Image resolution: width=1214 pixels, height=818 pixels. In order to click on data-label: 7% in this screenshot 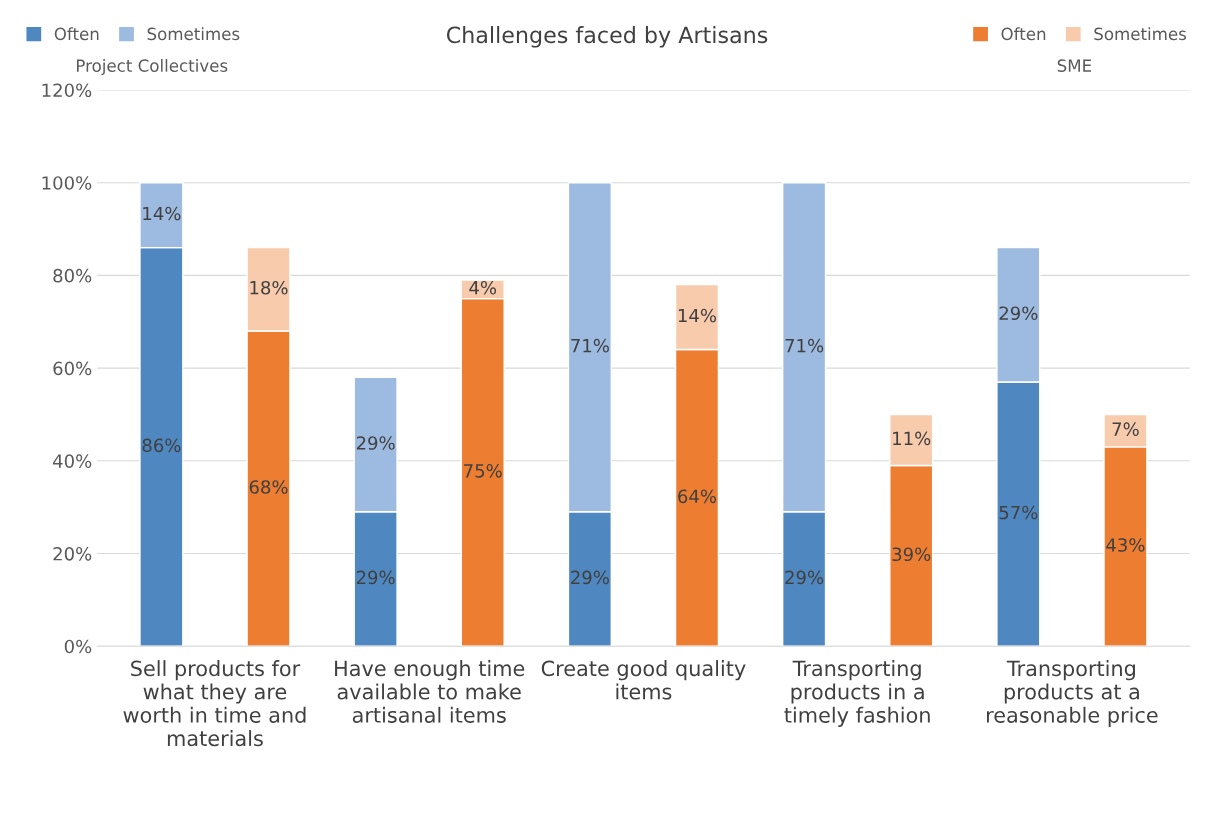, I will do `click(1125, 429)`.